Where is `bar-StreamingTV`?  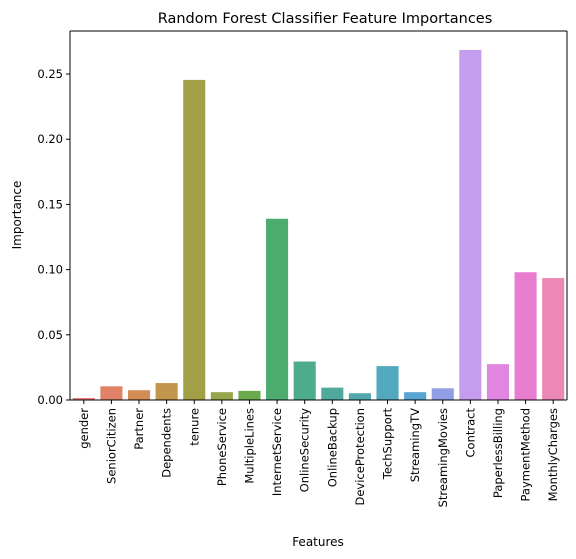 bar-StreamingTV is located at coordinates (415, 396).